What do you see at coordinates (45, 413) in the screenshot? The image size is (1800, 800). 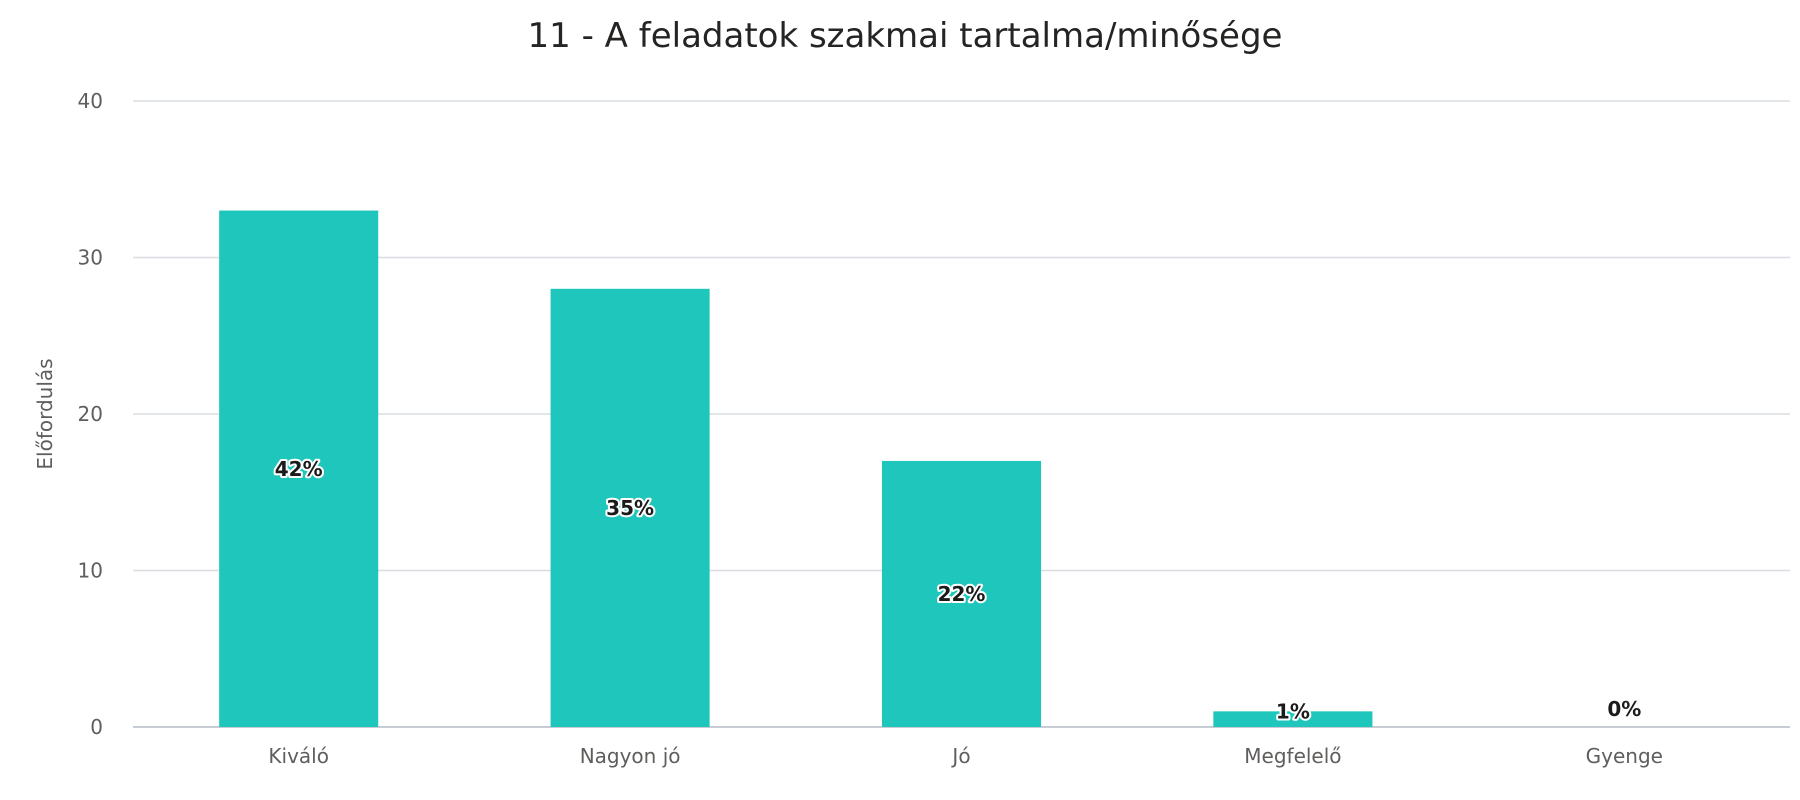 I see `y-axis-label: Előfordulás` at bounding box center [45, 413].